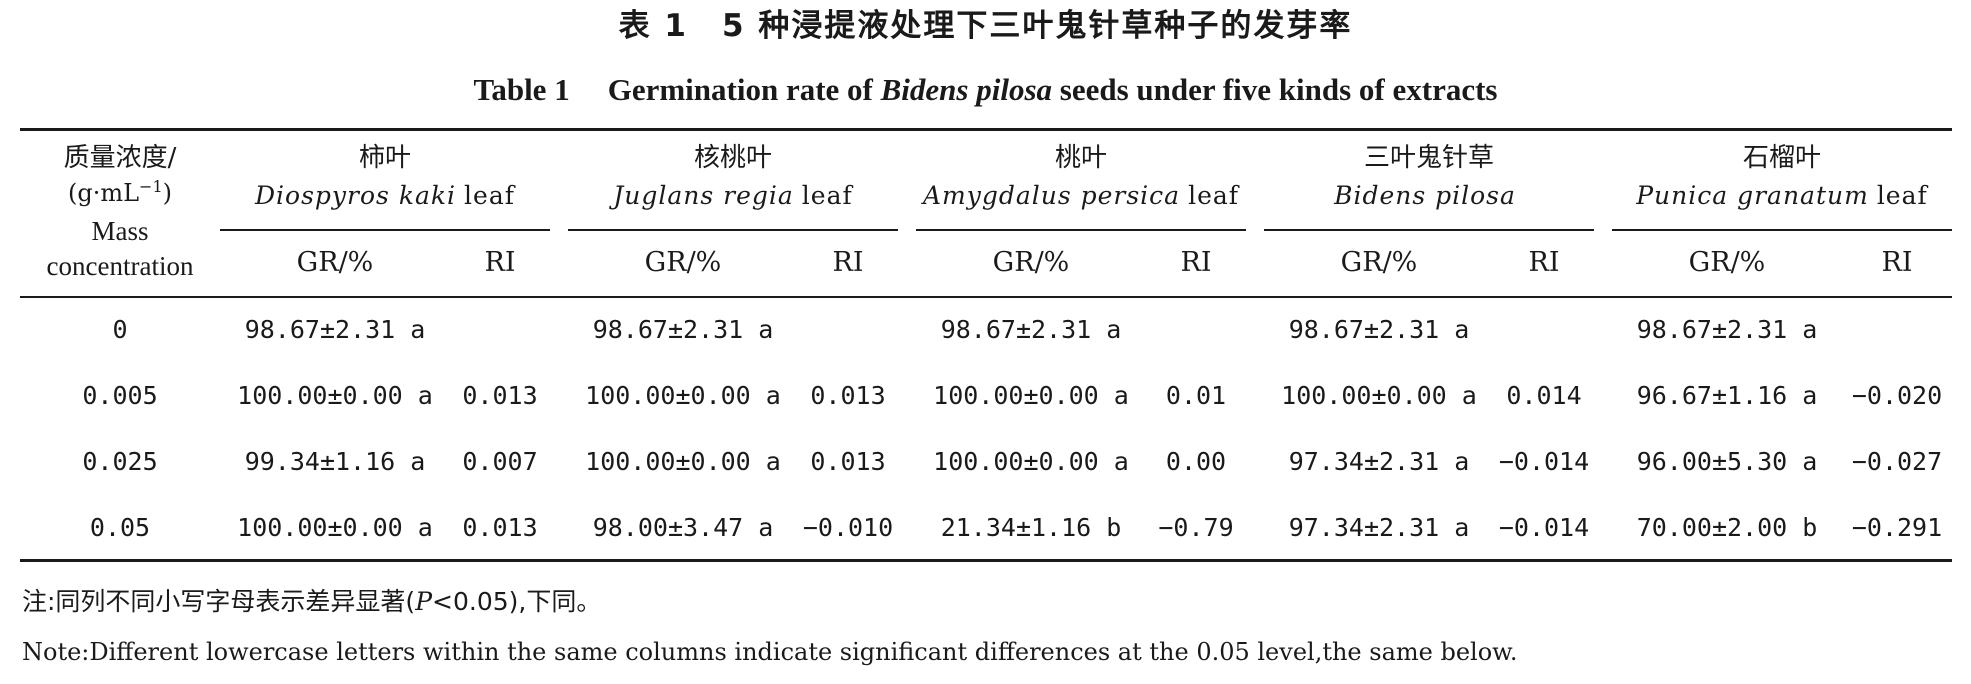  What do you see at coordinates (683, 262) in the screenshot?
I see `col-header-gr-2: GR/%` at bounding box center [683, 262].